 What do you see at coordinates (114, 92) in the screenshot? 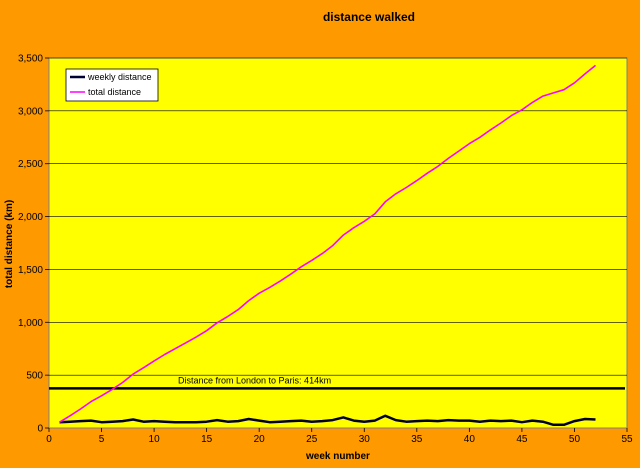
I see `legend-label-total-distance: total distance` at bounding box center [114, 92].